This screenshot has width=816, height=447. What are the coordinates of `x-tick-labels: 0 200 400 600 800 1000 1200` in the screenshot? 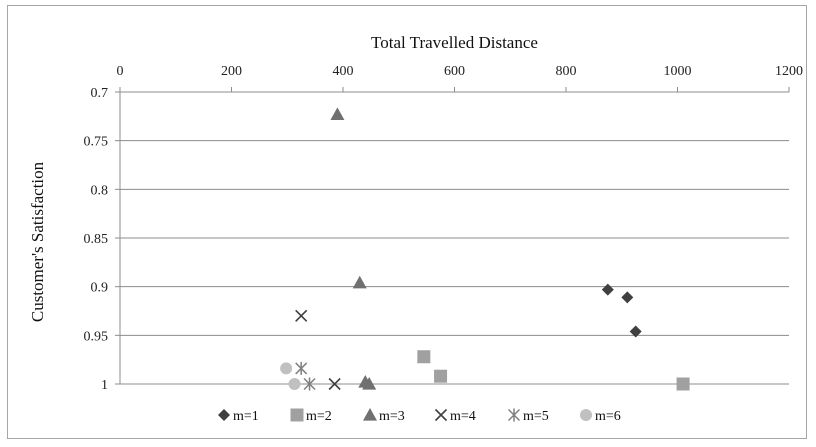 It's located at (460, 71).